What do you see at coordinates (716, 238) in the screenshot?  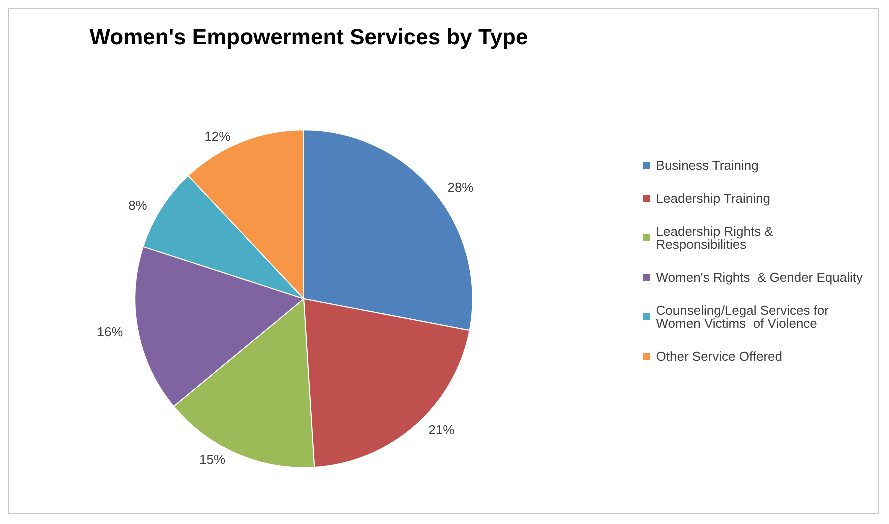 I see `legend-label: Leadership Rights & Responsibilities` at bounding box center [716, 238].